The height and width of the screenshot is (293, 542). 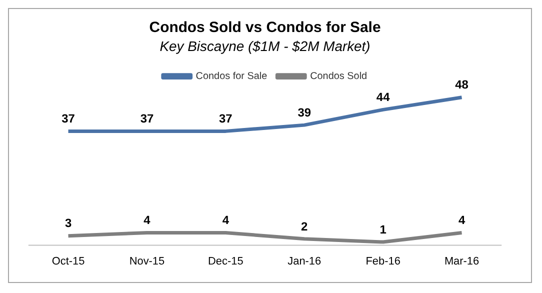 I want to click on x-tick-label: Nov-15, so click(x=147, y=262).